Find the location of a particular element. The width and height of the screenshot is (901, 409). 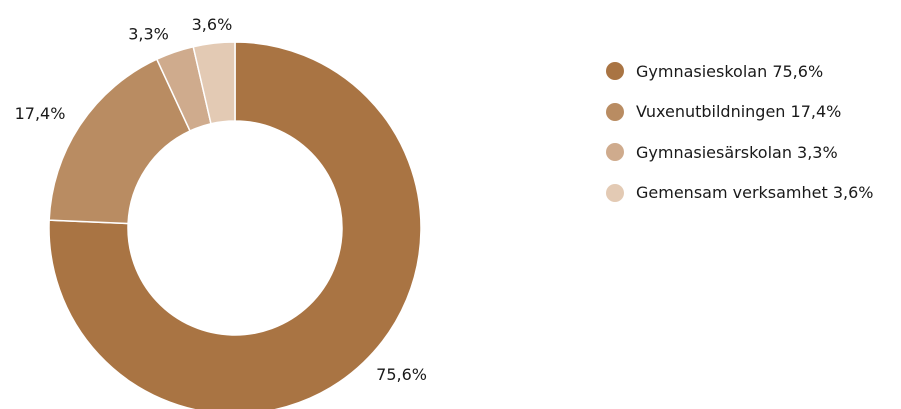

legend-label: Gymnasiesärskolan 3,3% is located at coordinates (737, 152).